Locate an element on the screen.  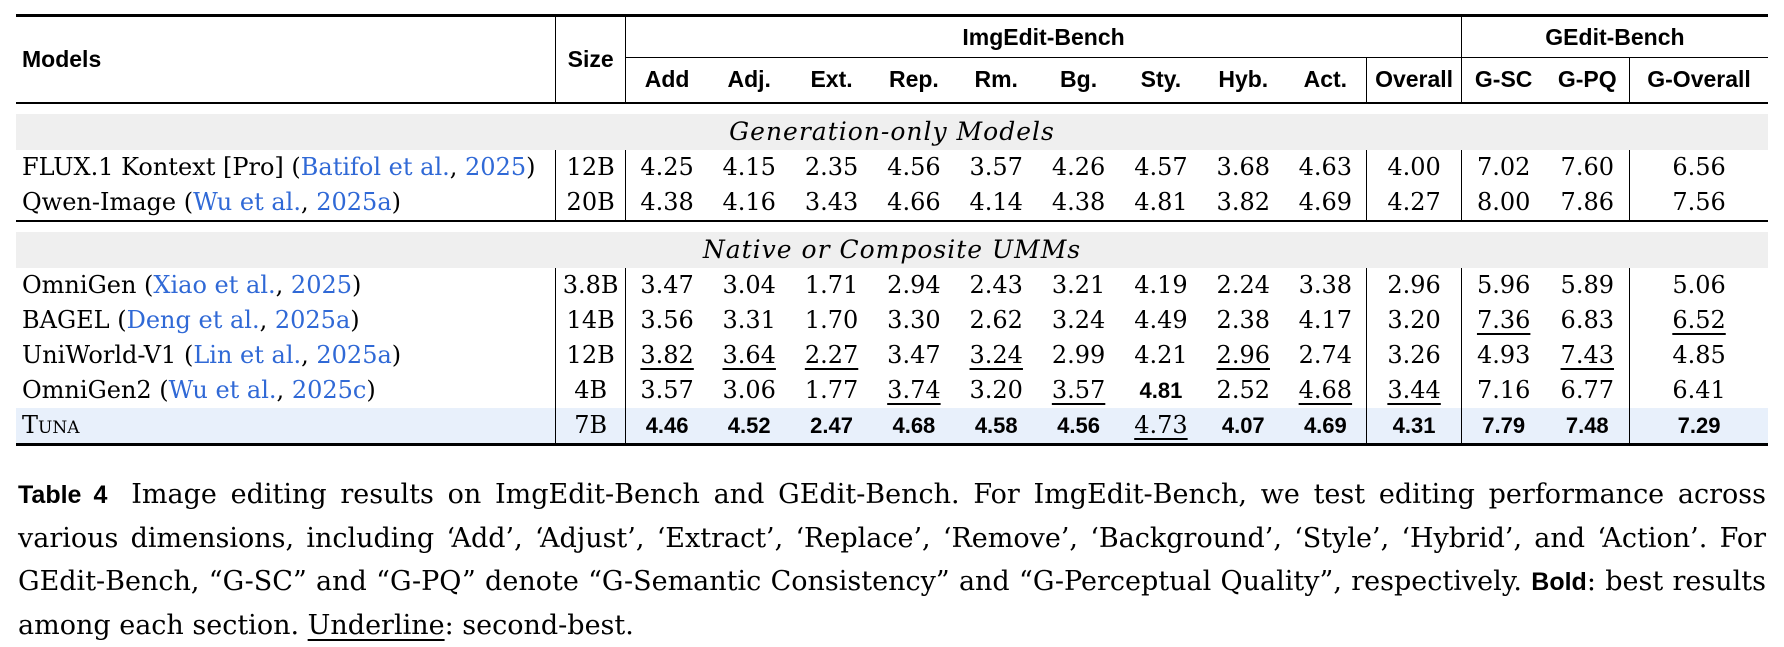
metric-value: 2.94 is located at coordinates (914, 285).